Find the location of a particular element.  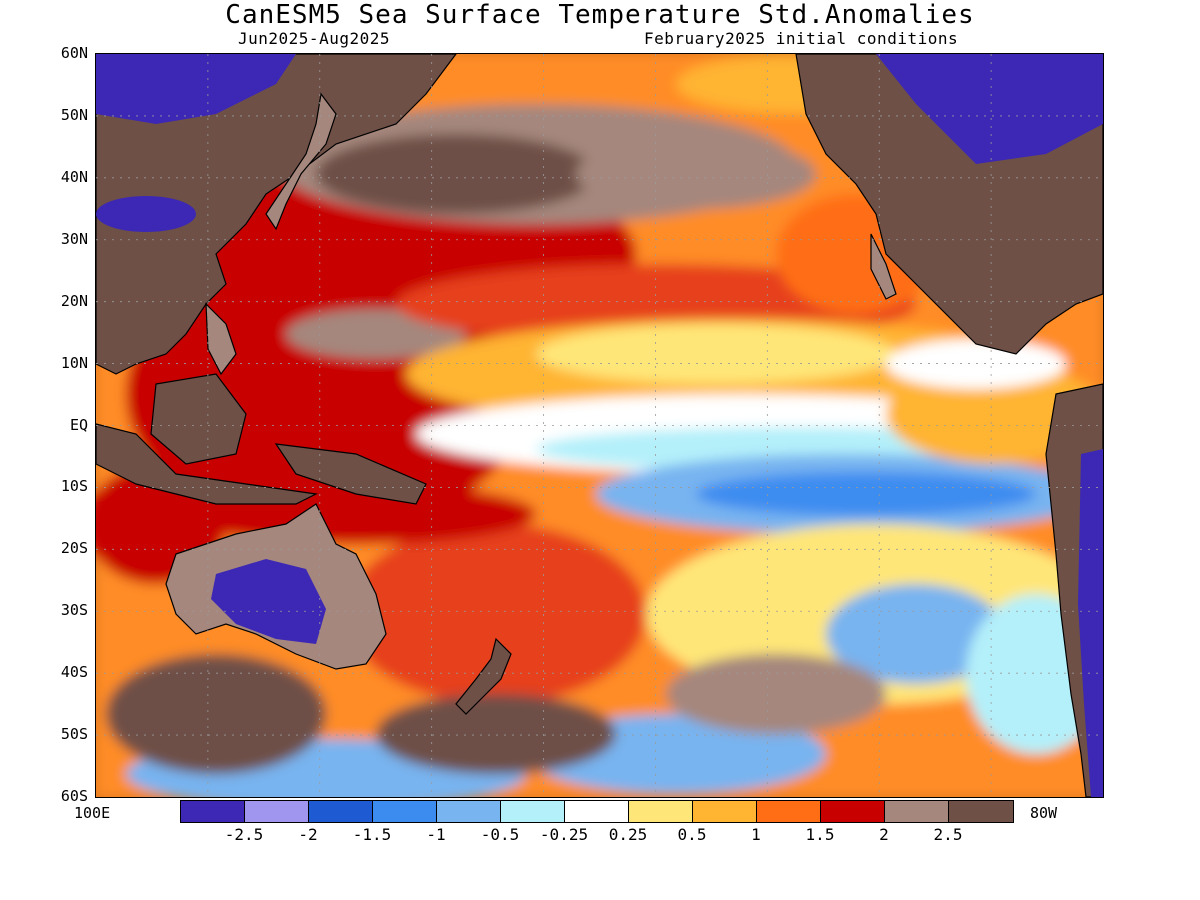

sumatra-java is located at coordinates (207, 464).